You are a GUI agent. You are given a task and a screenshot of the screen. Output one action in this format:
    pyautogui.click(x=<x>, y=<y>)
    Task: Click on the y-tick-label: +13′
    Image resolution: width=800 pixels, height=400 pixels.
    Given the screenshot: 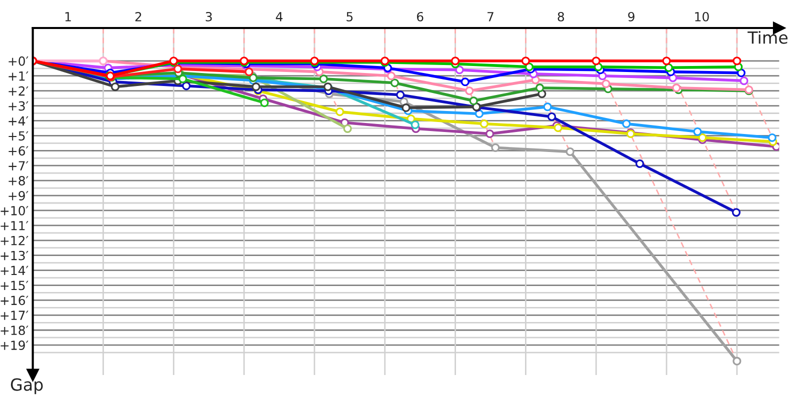 What is the action you would take?
    pyautogui.click(x=14, y=255)
    